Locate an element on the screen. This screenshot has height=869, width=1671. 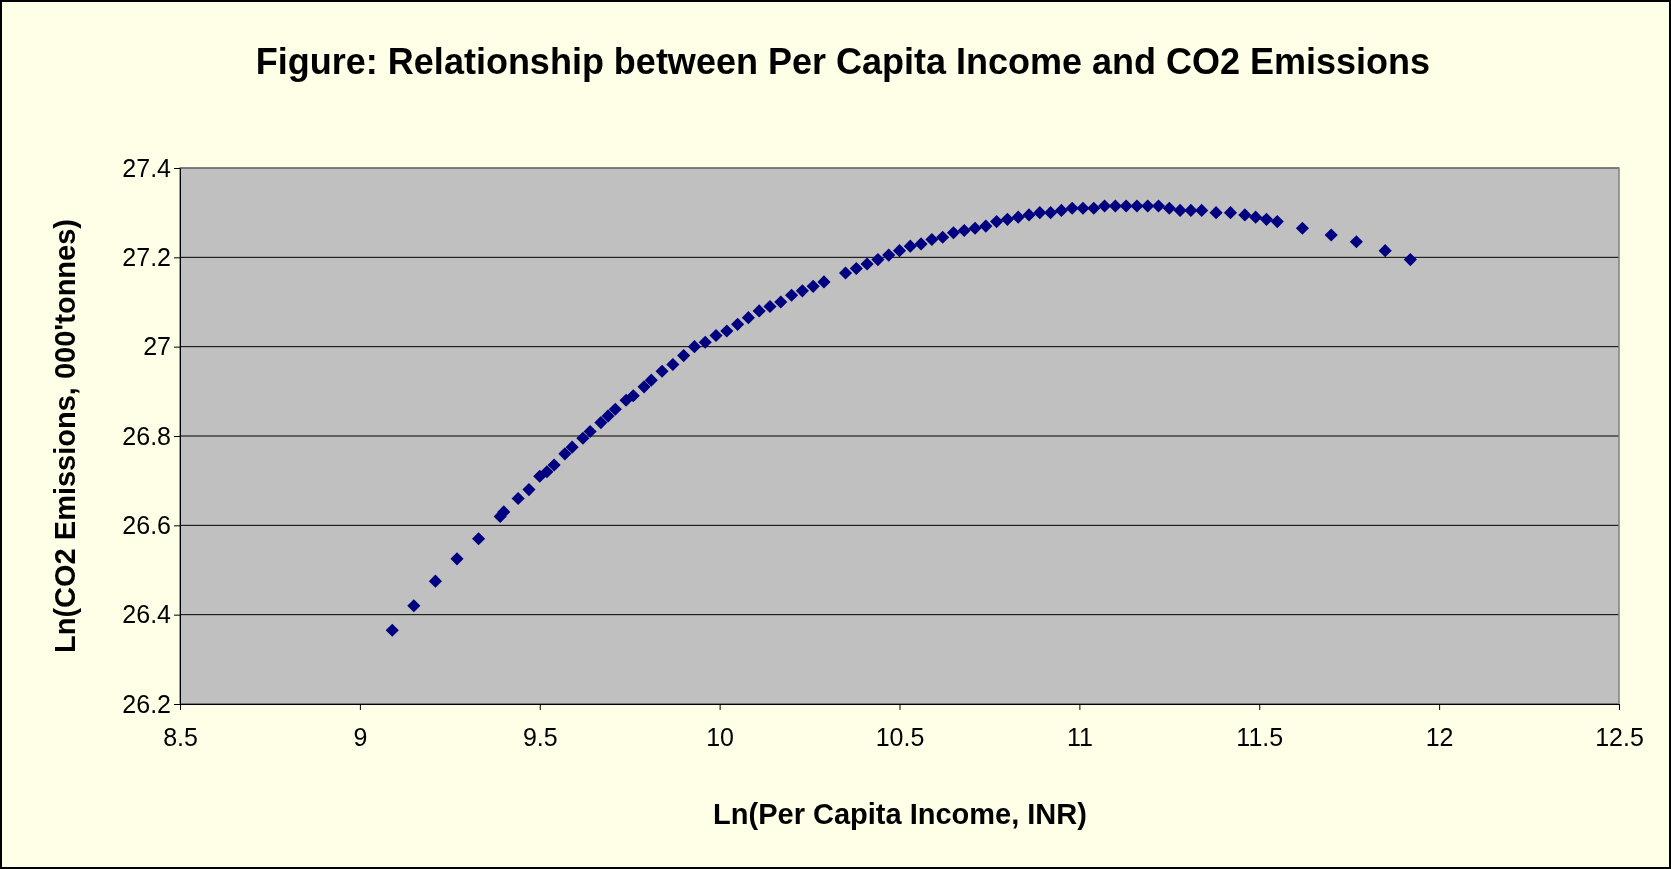
x-tick-label: 10.5 is located at coordinates (900, 736).